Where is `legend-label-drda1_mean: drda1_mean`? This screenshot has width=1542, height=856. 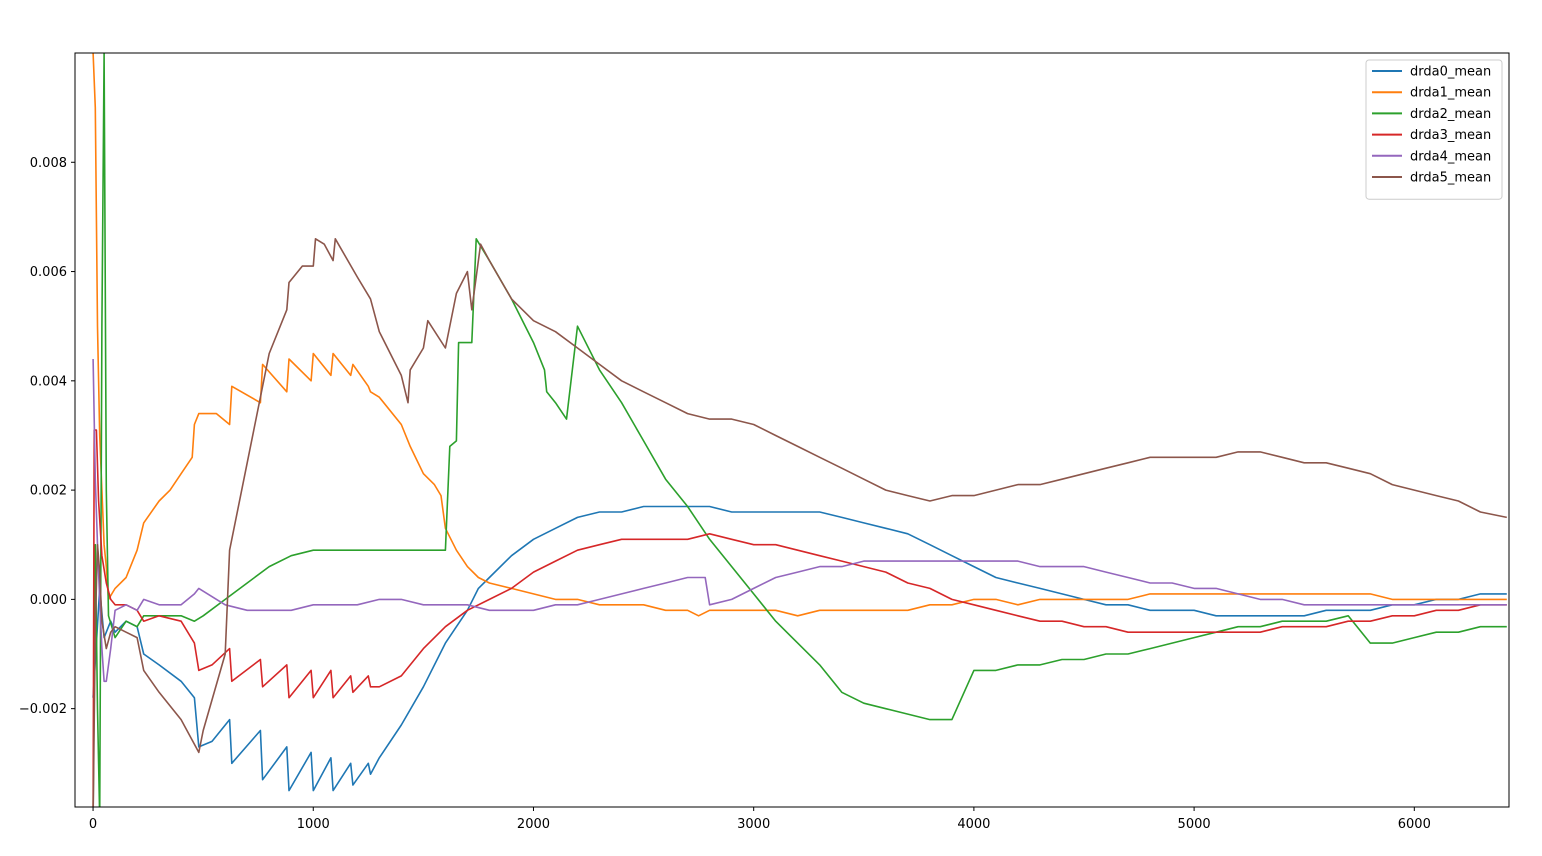
legend-label-drda1_mean: drda1_mean is located at coordinates (1450, 93).